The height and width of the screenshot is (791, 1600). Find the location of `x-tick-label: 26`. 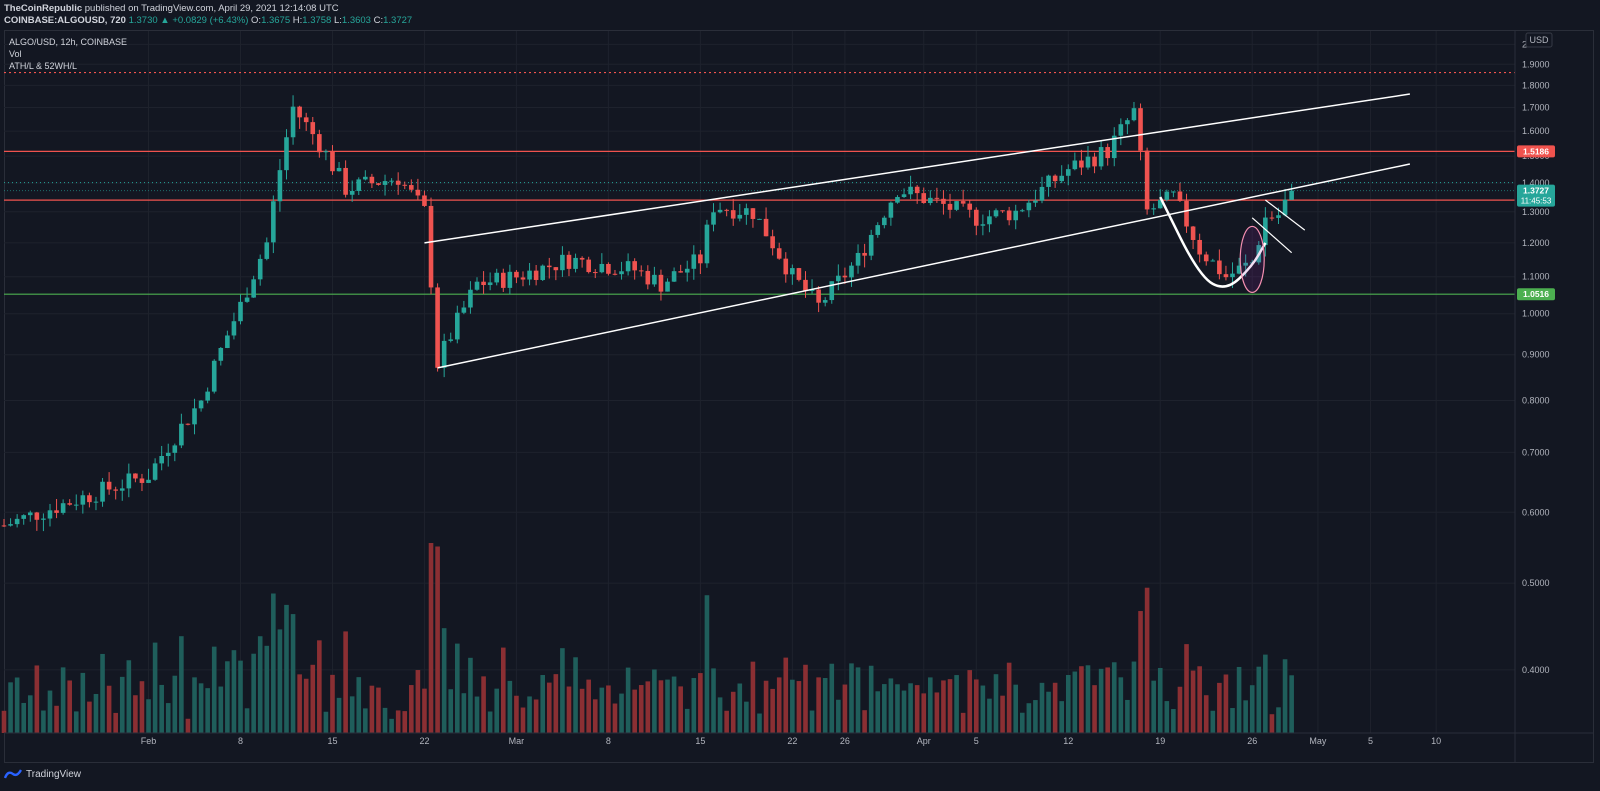

x-tick-label: 26 is located at coordinates (845, 741).